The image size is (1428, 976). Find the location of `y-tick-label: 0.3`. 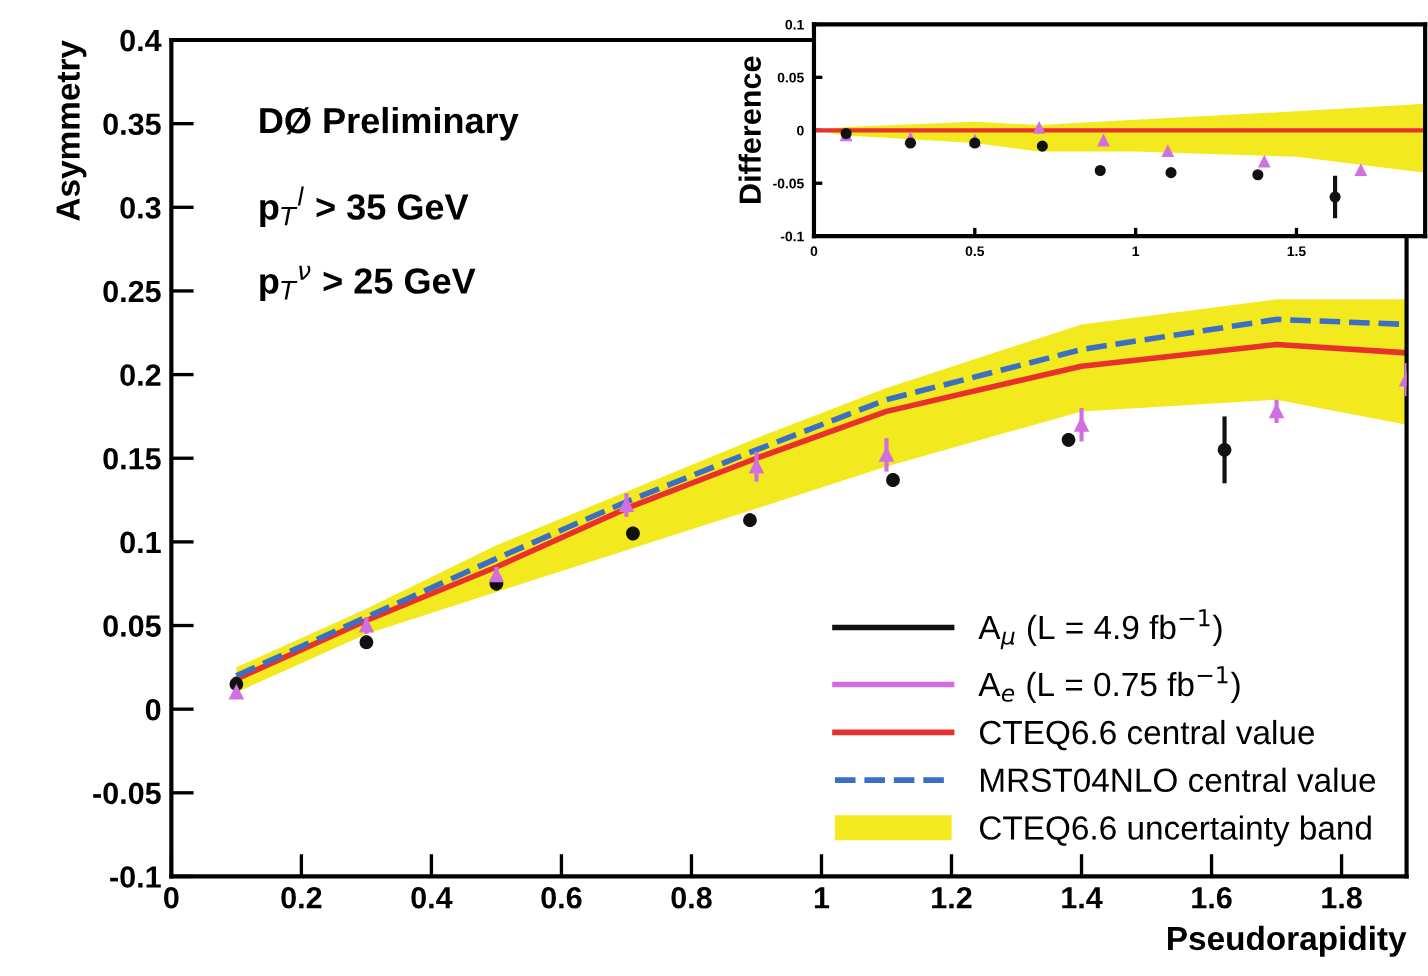

y-tick-label: 0.3 is located at coordinates (140, 208).